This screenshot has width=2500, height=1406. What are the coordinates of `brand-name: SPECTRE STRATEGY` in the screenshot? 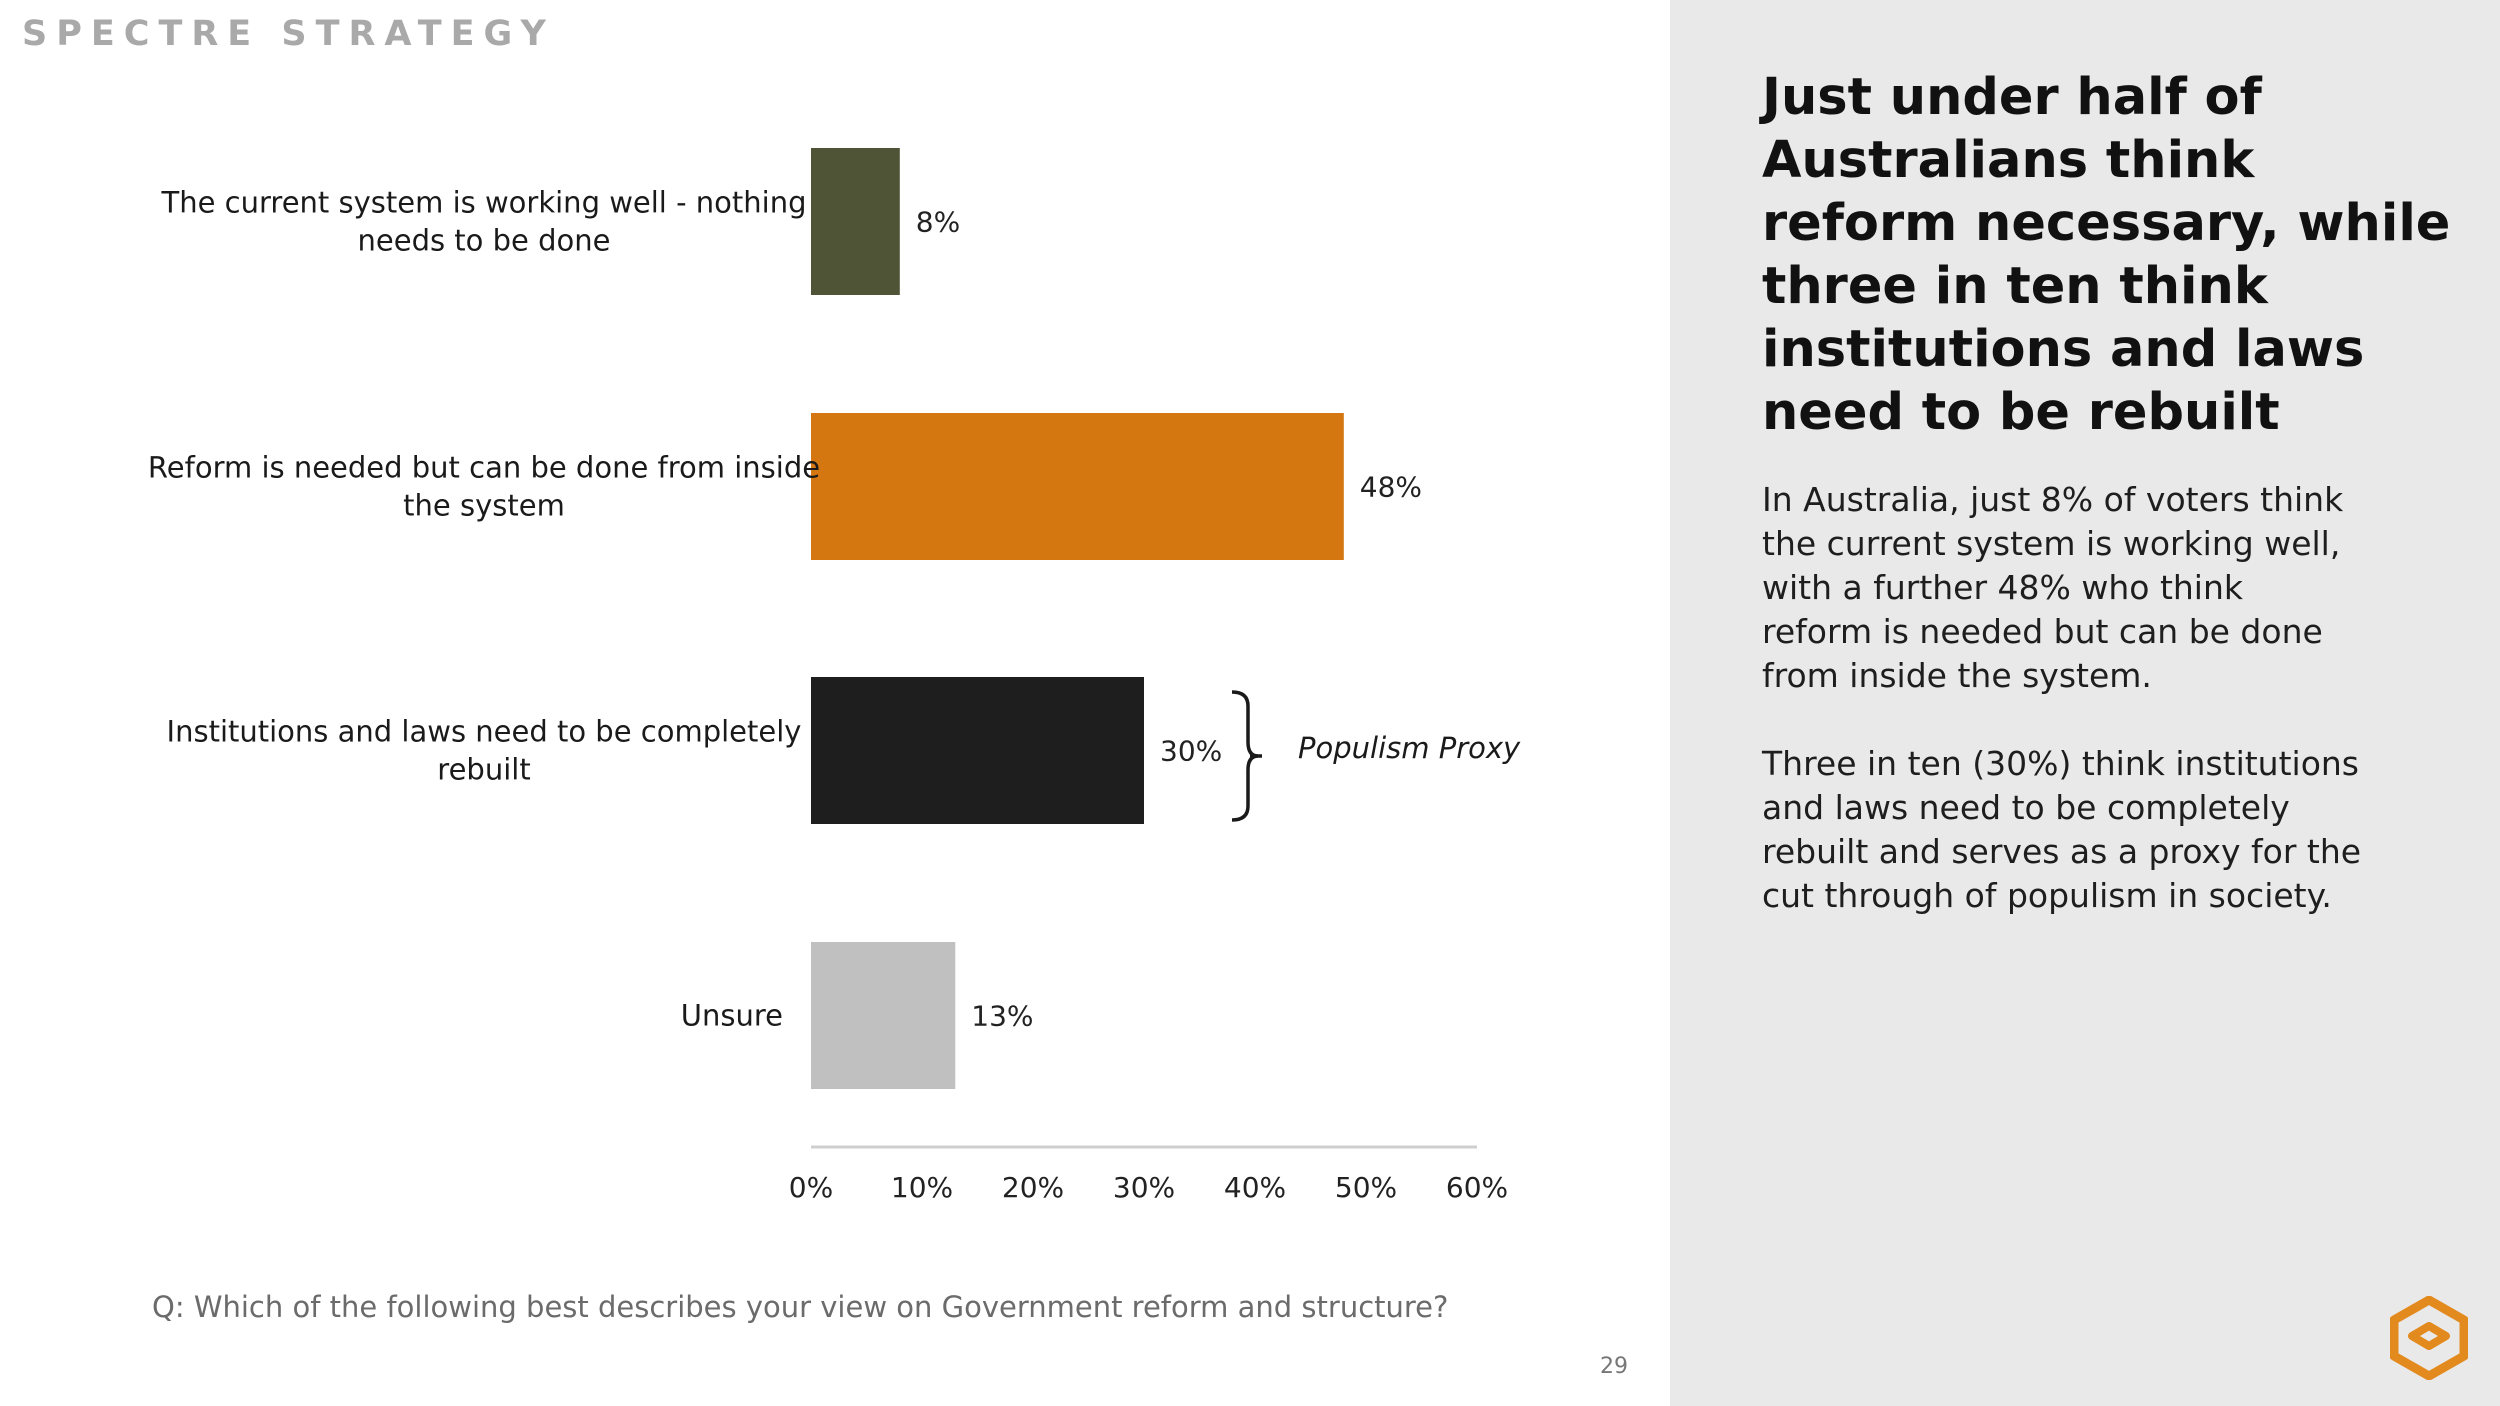 It's located at (288, 34).